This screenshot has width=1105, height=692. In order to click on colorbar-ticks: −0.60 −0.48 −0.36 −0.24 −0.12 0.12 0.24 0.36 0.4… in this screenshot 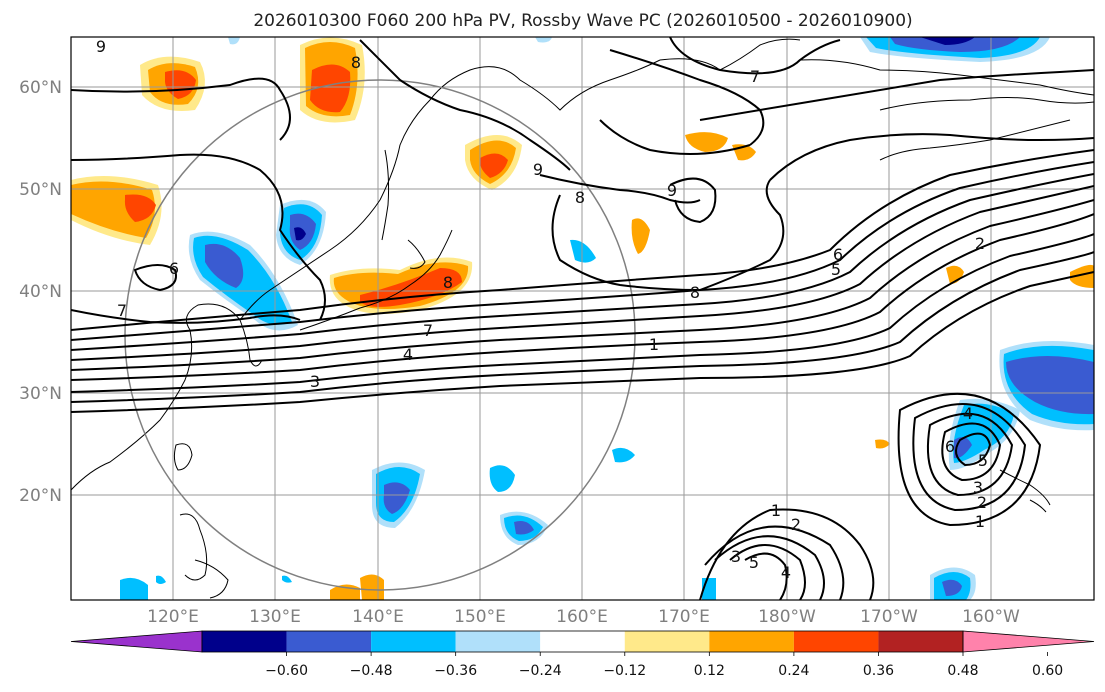, I will do `click(664, 665)`.